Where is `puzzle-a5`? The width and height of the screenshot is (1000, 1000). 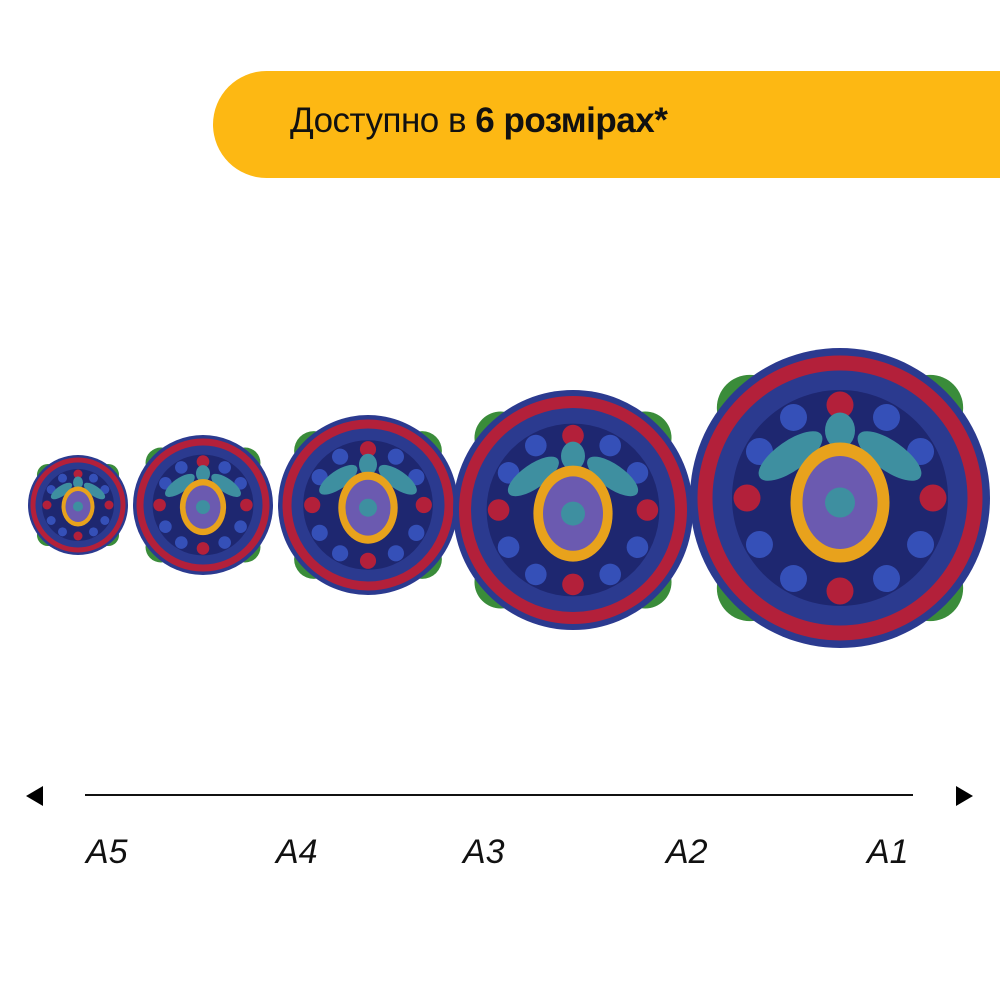
puzzle-a5 is located at coordinates (78, 505).